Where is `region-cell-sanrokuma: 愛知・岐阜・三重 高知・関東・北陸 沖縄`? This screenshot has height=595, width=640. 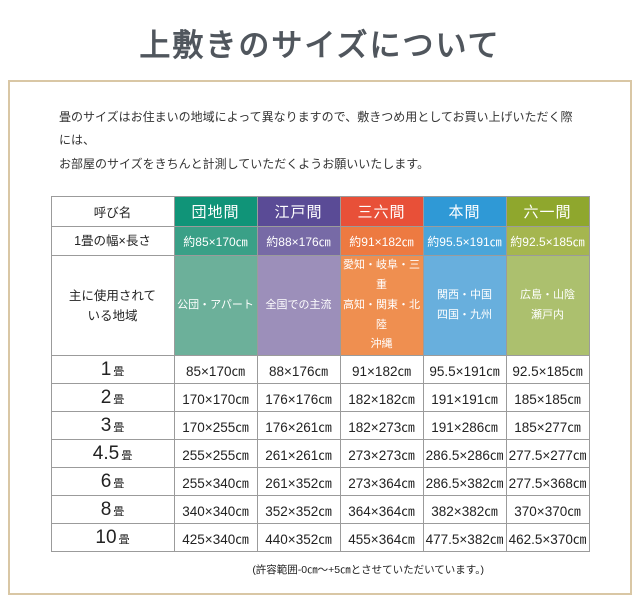 region-cell-sanrokuma: 愛知・岐阜・三重 高知・関東・北陸 沖縄 is located at coordinates (381, 306).